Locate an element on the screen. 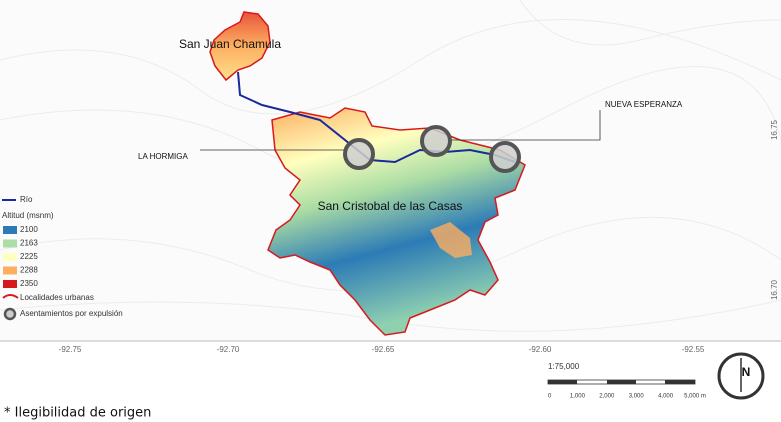 Image resolution: width=781 pixels, height=422 pixels. footnote: * Ilegibilidad de origen is located at coordinates (77, 413).